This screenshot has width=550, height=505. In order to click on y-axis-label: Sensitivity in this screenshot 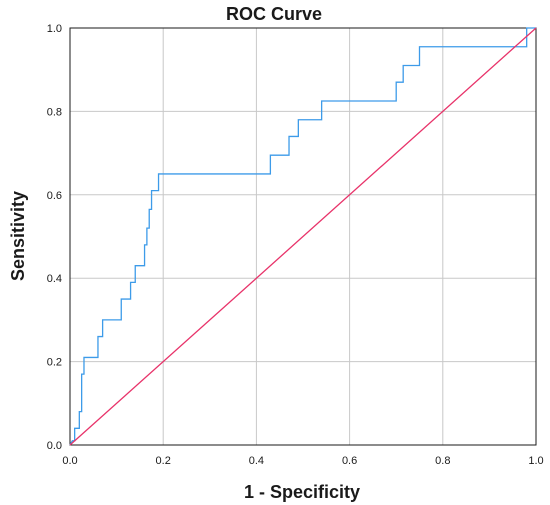, I will do `click(18, 236)`.